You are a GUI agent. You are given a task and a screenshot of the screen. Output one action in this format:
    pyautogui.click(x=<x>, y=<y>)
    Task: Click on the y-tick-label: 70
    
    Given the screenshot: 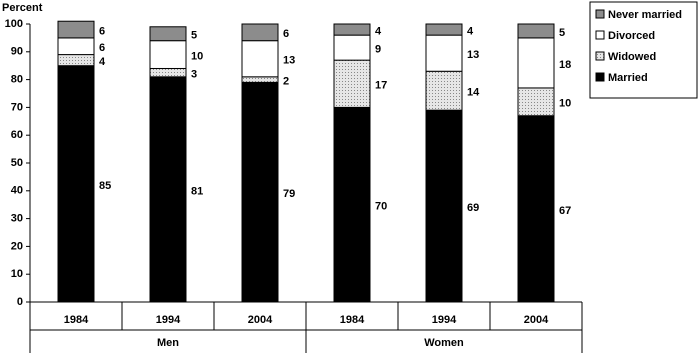 What is the action you would take?
    pyautogui.click(x=17, y=107)
    